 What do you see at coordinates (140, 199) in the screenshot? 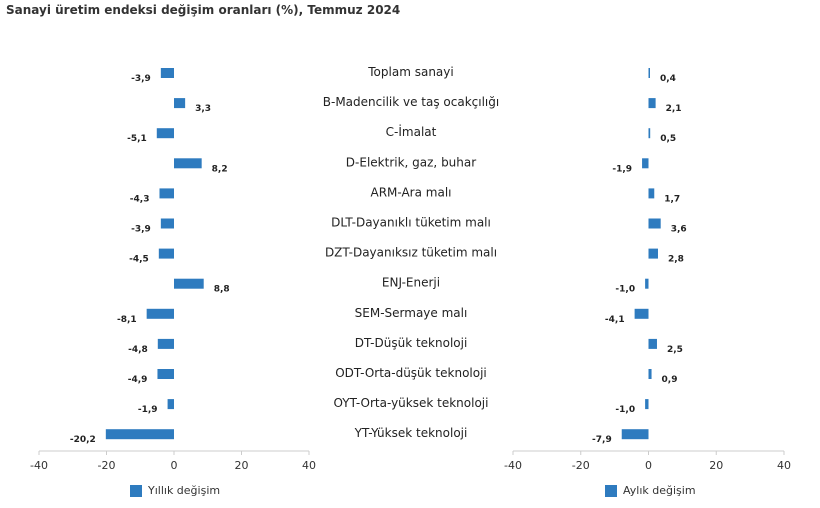
I see `annual-data-label: -4,3` at bounding box center [140, 199].